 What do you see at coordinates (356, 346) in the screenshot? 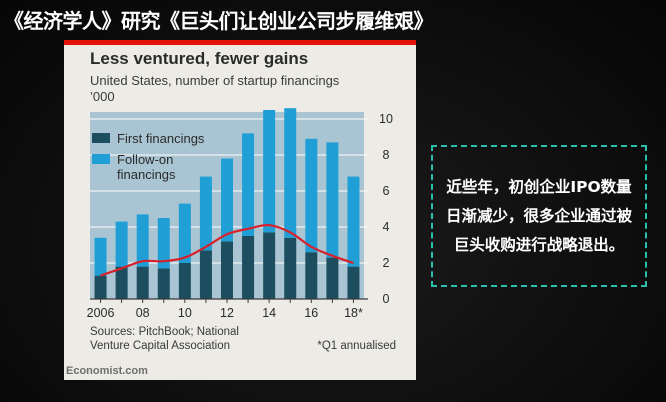
I see `chart-footnote: *Q1 annualised` at bounding box center [356, 346].